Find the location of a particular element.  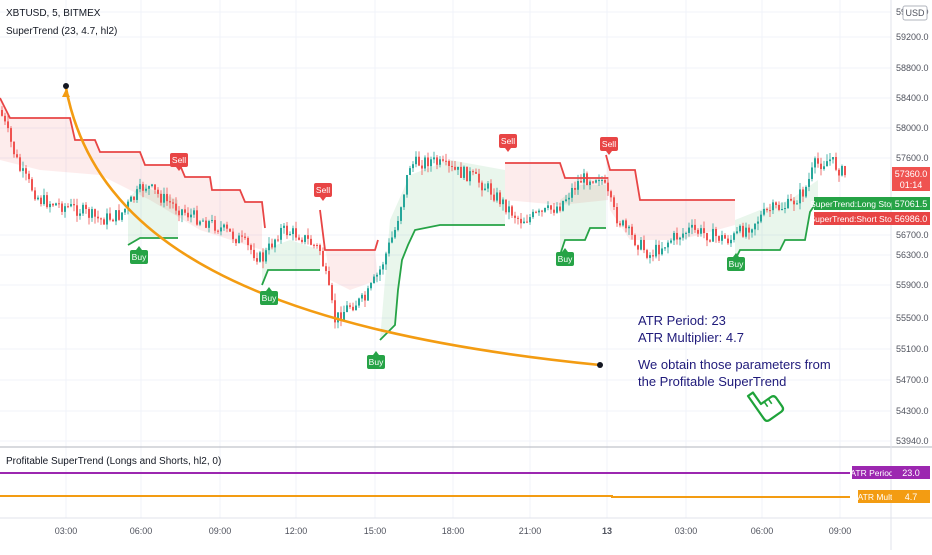

atr-period-value-bg is located at coordinates (911, 472).